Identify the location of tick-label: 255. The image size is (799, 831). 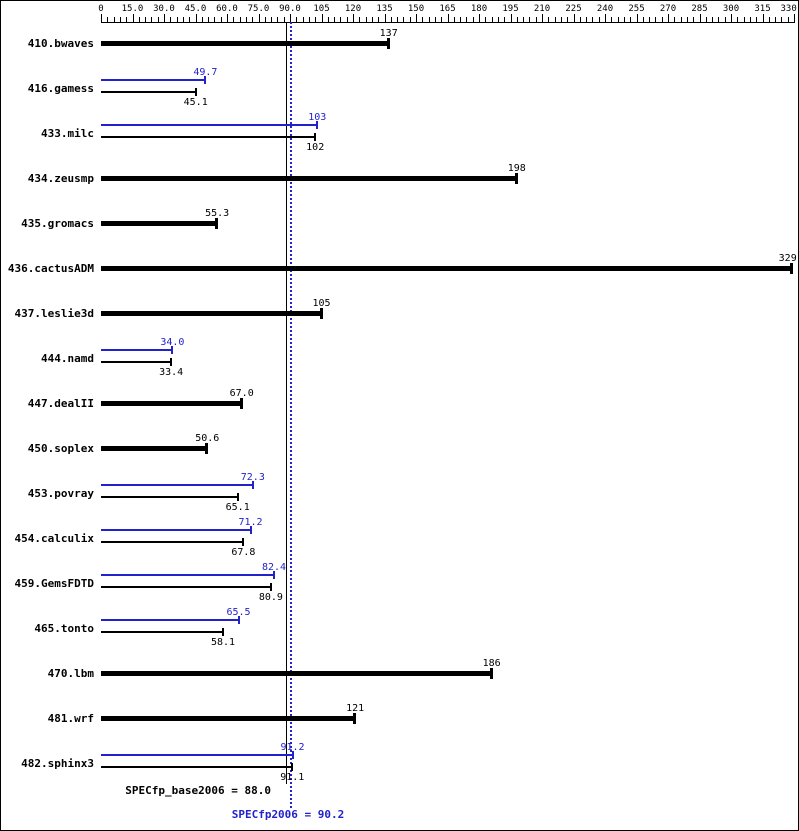
(636, 9).